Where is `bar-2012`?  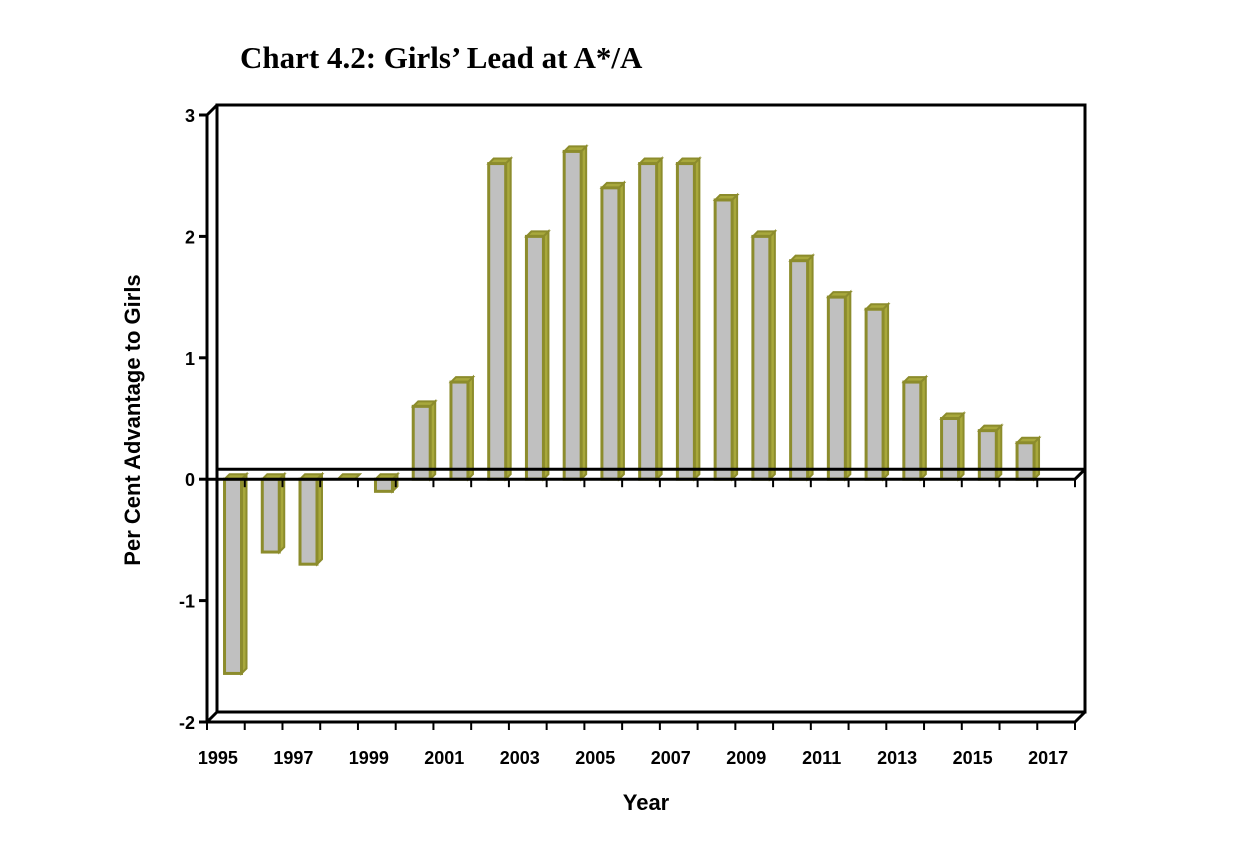
bar-2012 is located at coordinates (877, 391).